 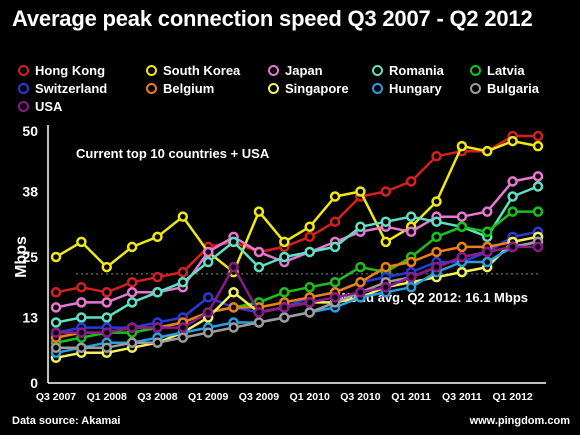 What do you see at coordinates (157, 397) in the screenshot?
I see `x-tick-label: Q3 2008` at bounding box center [157, 397].